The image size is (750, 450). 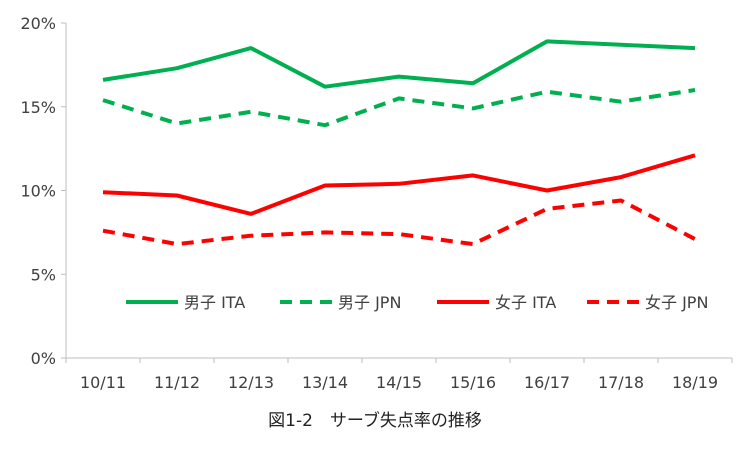 What do you see at coordinates (417, 302) in the screenshot?
I see `legend: 男子 ITA 男子 JPN 女子 ITA 女子 JPN` at bounding box center [417, 302].